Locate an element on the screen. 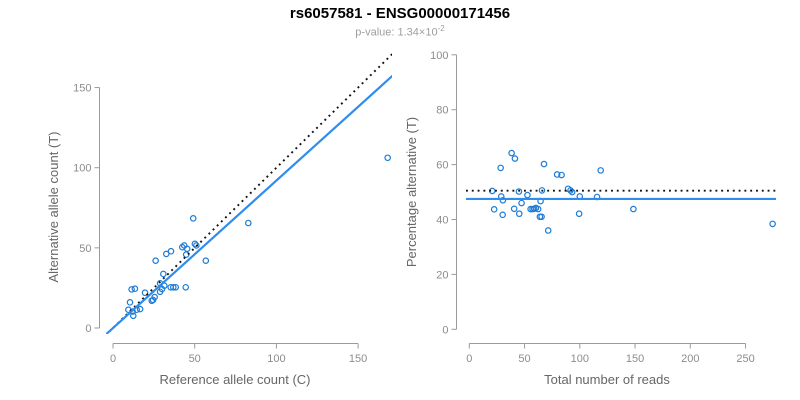  y-axis-title: Alternative allele count (T) is located at coordinates (53, 206).